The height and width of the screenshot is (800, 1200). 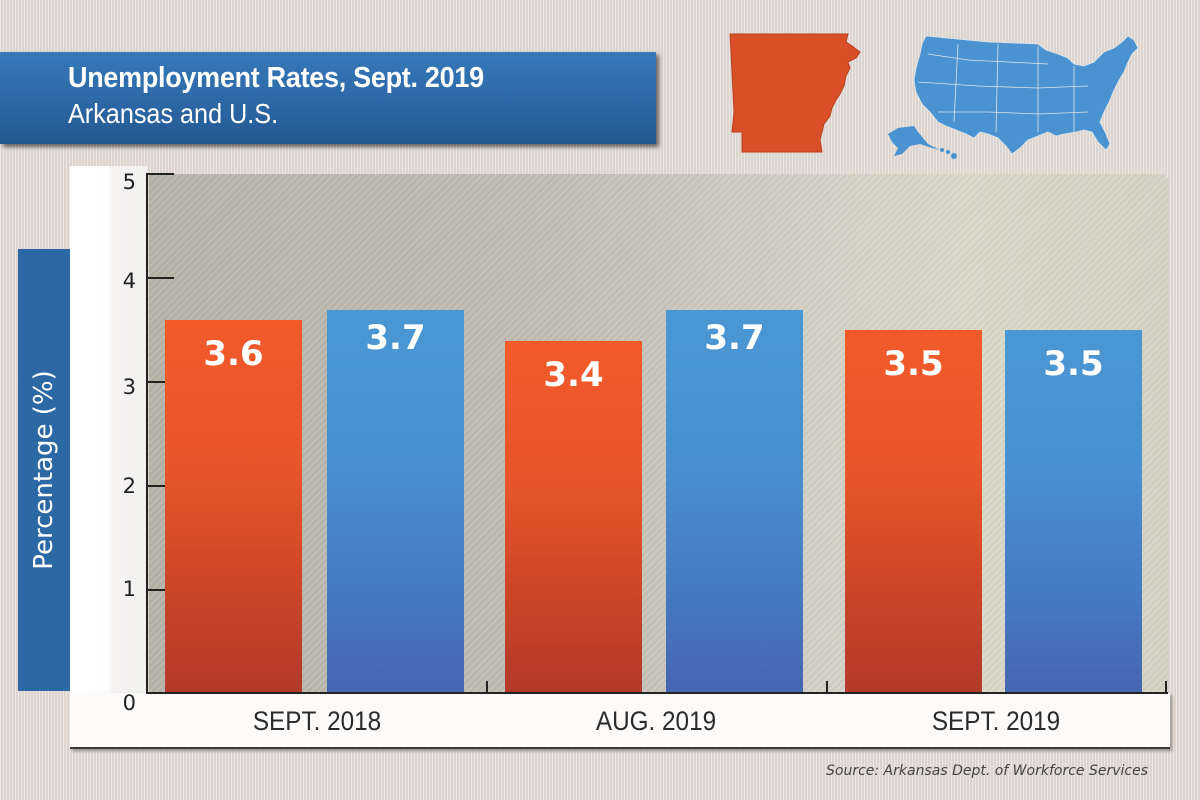 What do you see at coordinates (795, 93) in the screenshot?
I see `arkansas-state-map-icon` at bounding box center [795, 93].